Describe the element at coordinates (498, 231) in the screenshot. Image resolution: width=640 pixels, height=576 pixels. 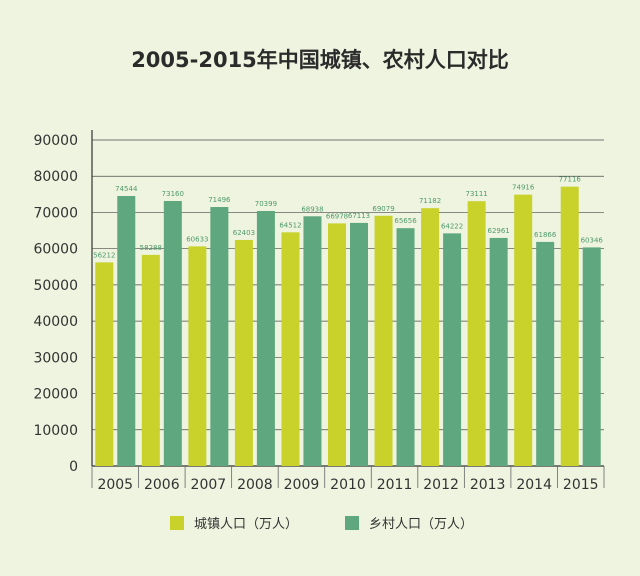
I see `data-label-rural: 62961` at that location.